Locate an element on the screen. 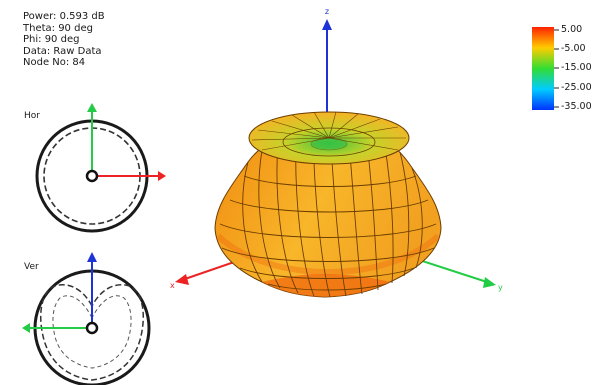 The image size is (606, 385). vertical-cut-label: Ver is located at coordinates (31, 267).